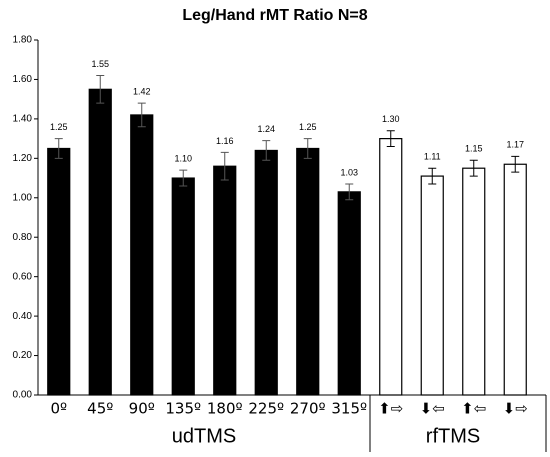  Describe the element at coordinates (183, 159) in the screenshot. I see `value-label: 1.10` at that location.